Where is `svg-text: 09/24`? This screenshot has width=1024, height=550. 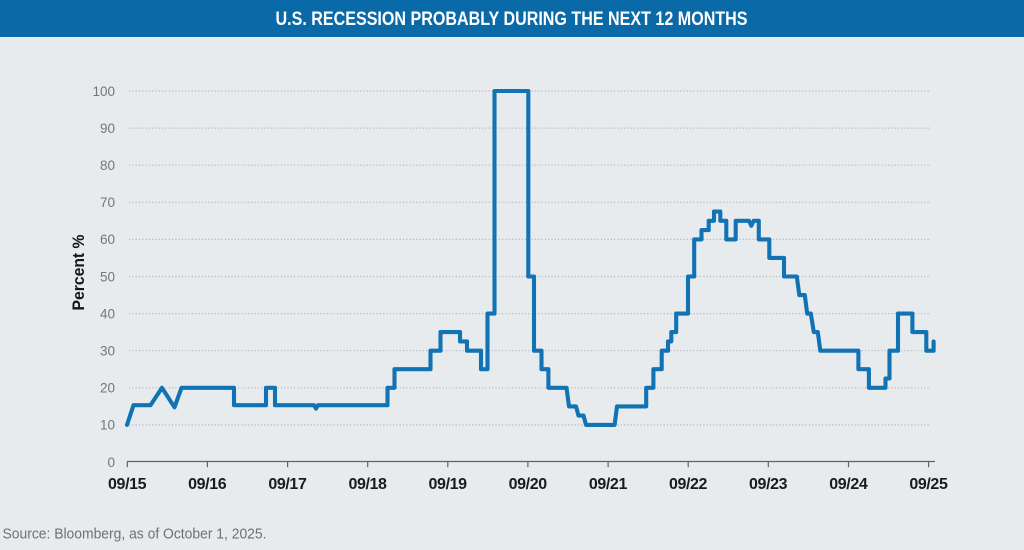 svg-text: 09/24 is located at coordinates (848, 484).